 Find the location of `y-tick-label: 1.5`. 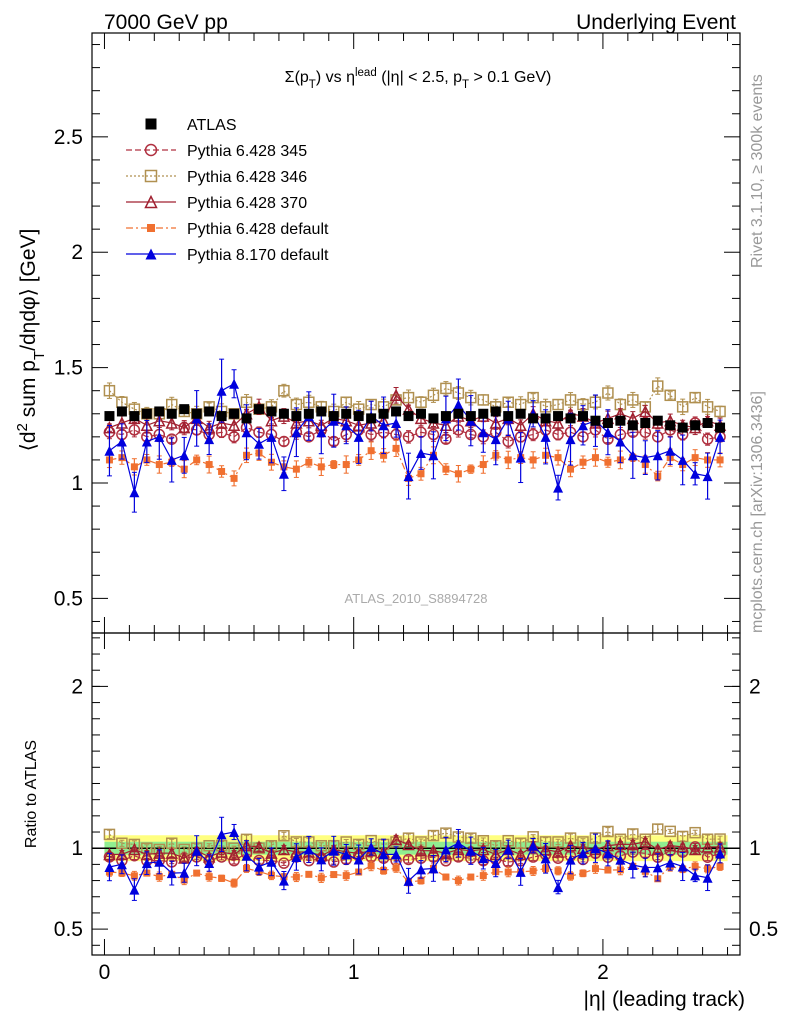

y-tick-label: 1.5 is located at coordinates (68, 368).